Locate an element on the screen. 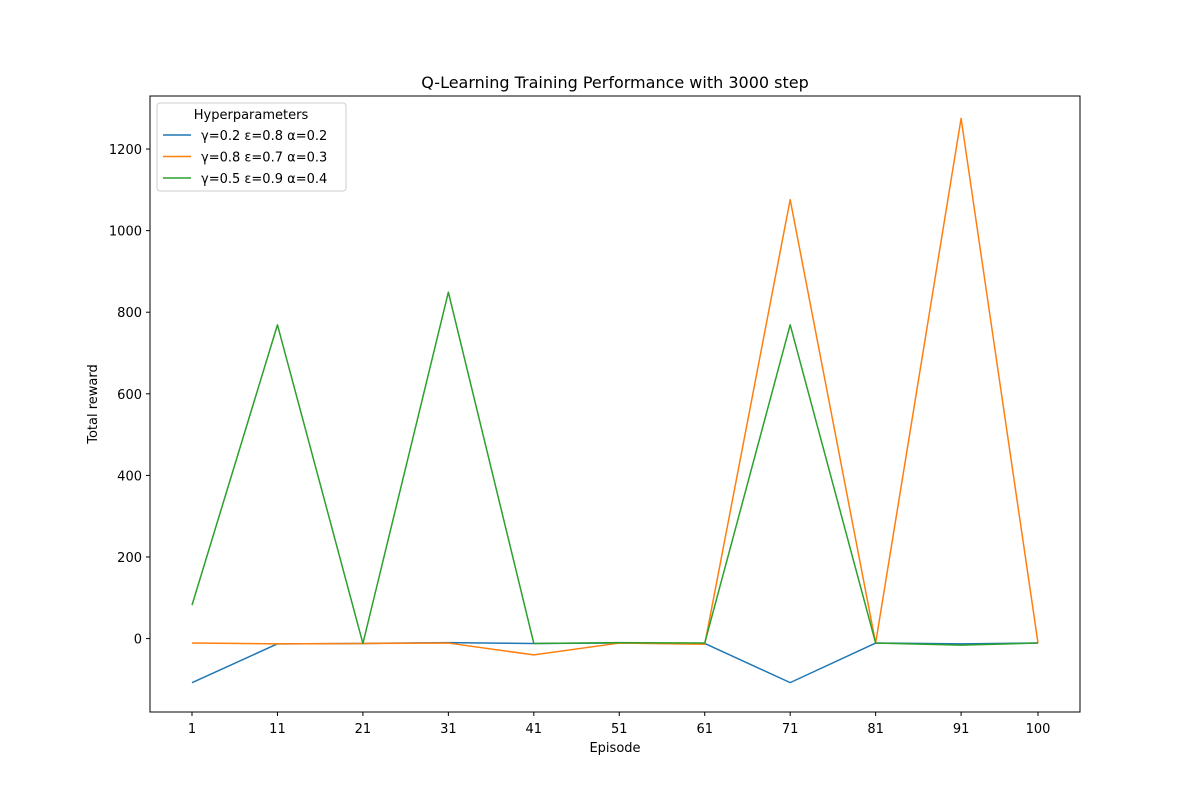 The image size is (1200, 800). x-tick-label: 71 is located at coordinates (790, 729).